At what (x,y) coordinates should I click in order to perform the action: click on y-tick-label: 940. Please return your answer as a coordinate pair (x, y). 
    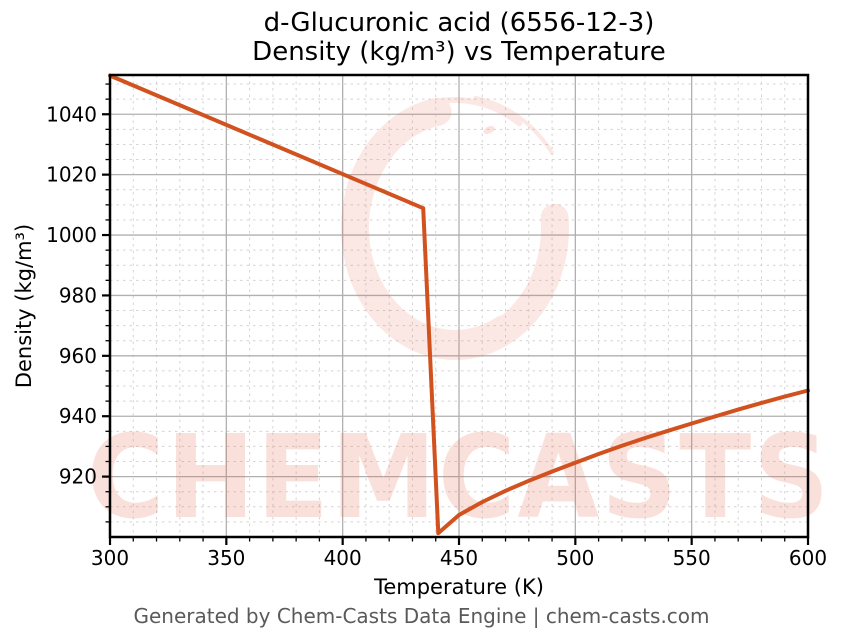
    Looking at the image, I should click on (78, 416).